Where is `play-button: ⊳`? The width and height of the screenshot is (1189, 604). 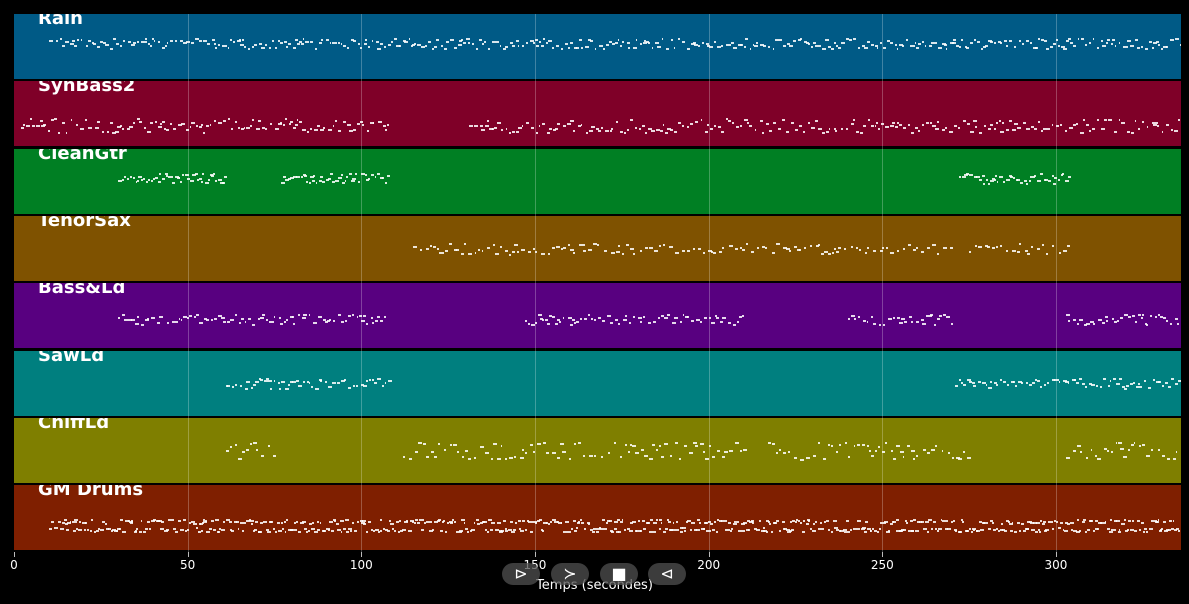
play-button: ⊳ is located at coordinates (521, 574).